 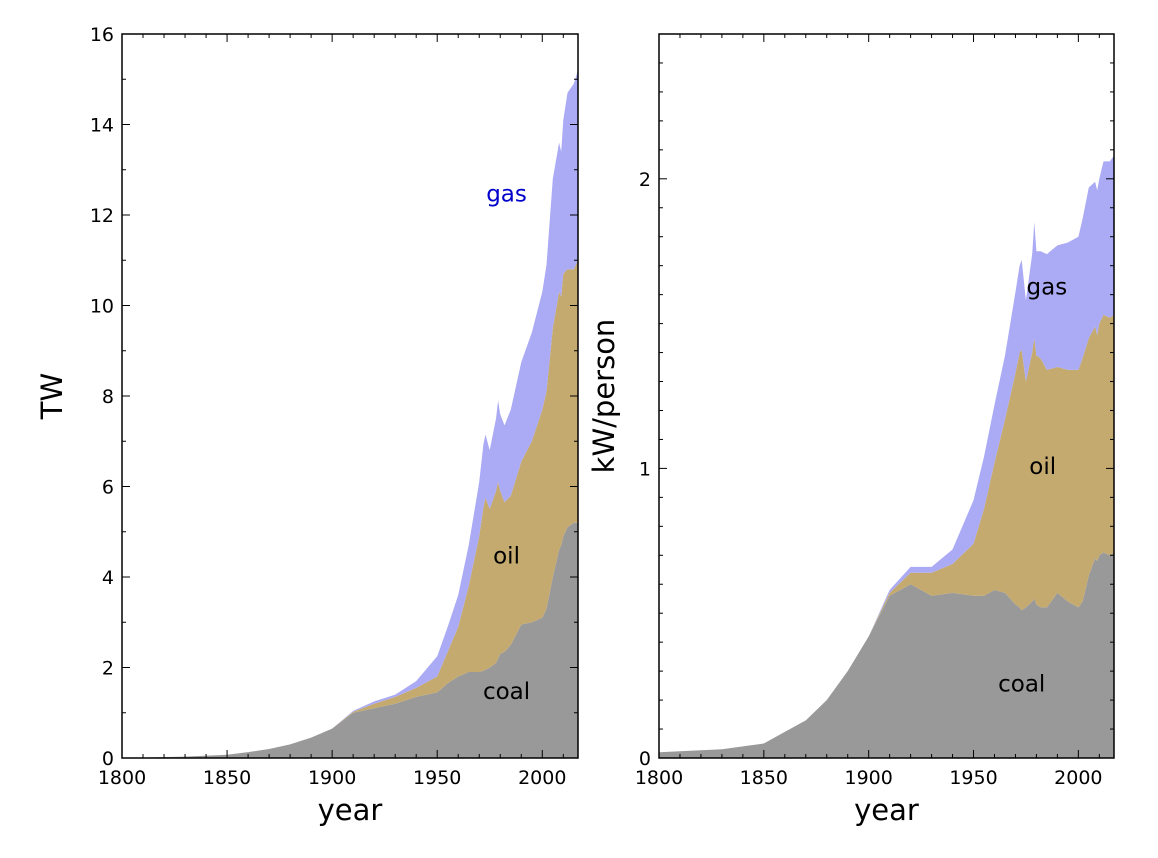 I want to click on y-tick-label: 6, so click(x=108, y=488).